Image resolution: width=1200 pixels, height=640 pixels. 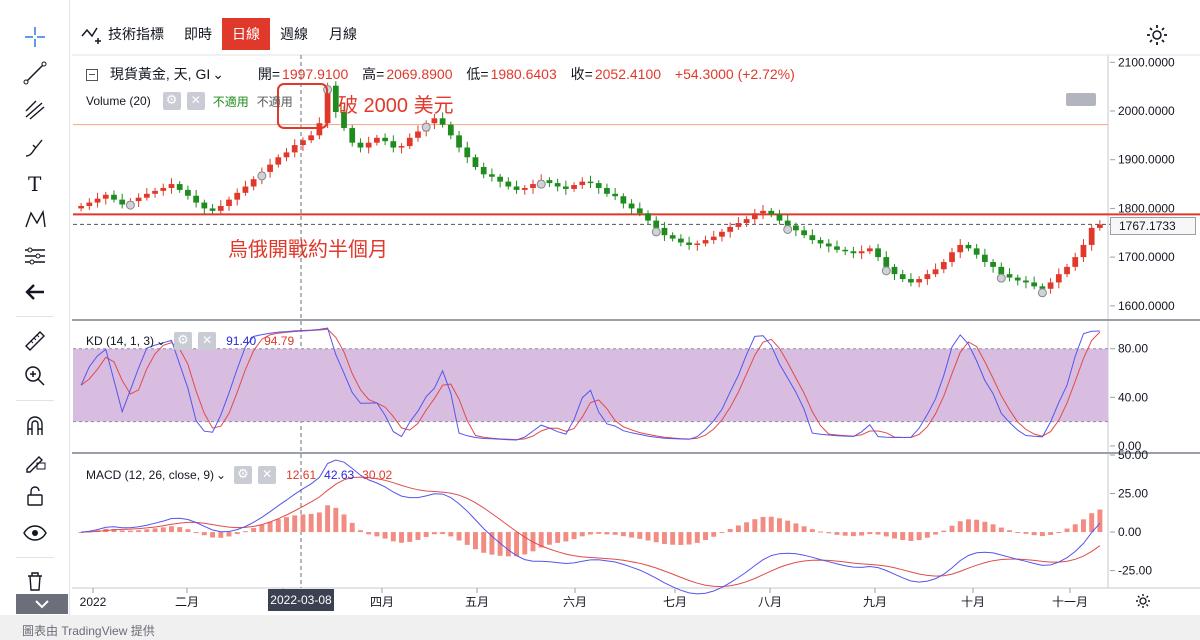 I want to click on brush-icon, so click(x=35, y=147).